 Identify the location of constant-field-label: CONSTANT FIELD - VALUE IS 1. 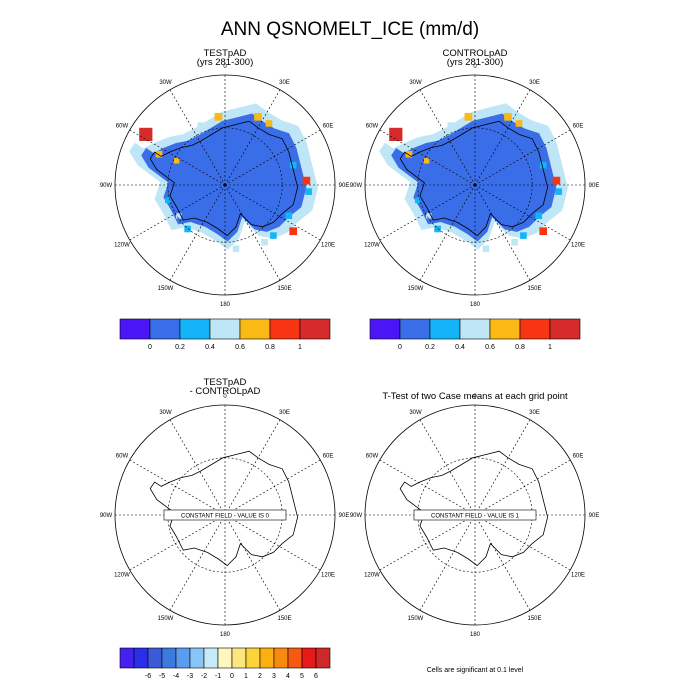
(475, 517).